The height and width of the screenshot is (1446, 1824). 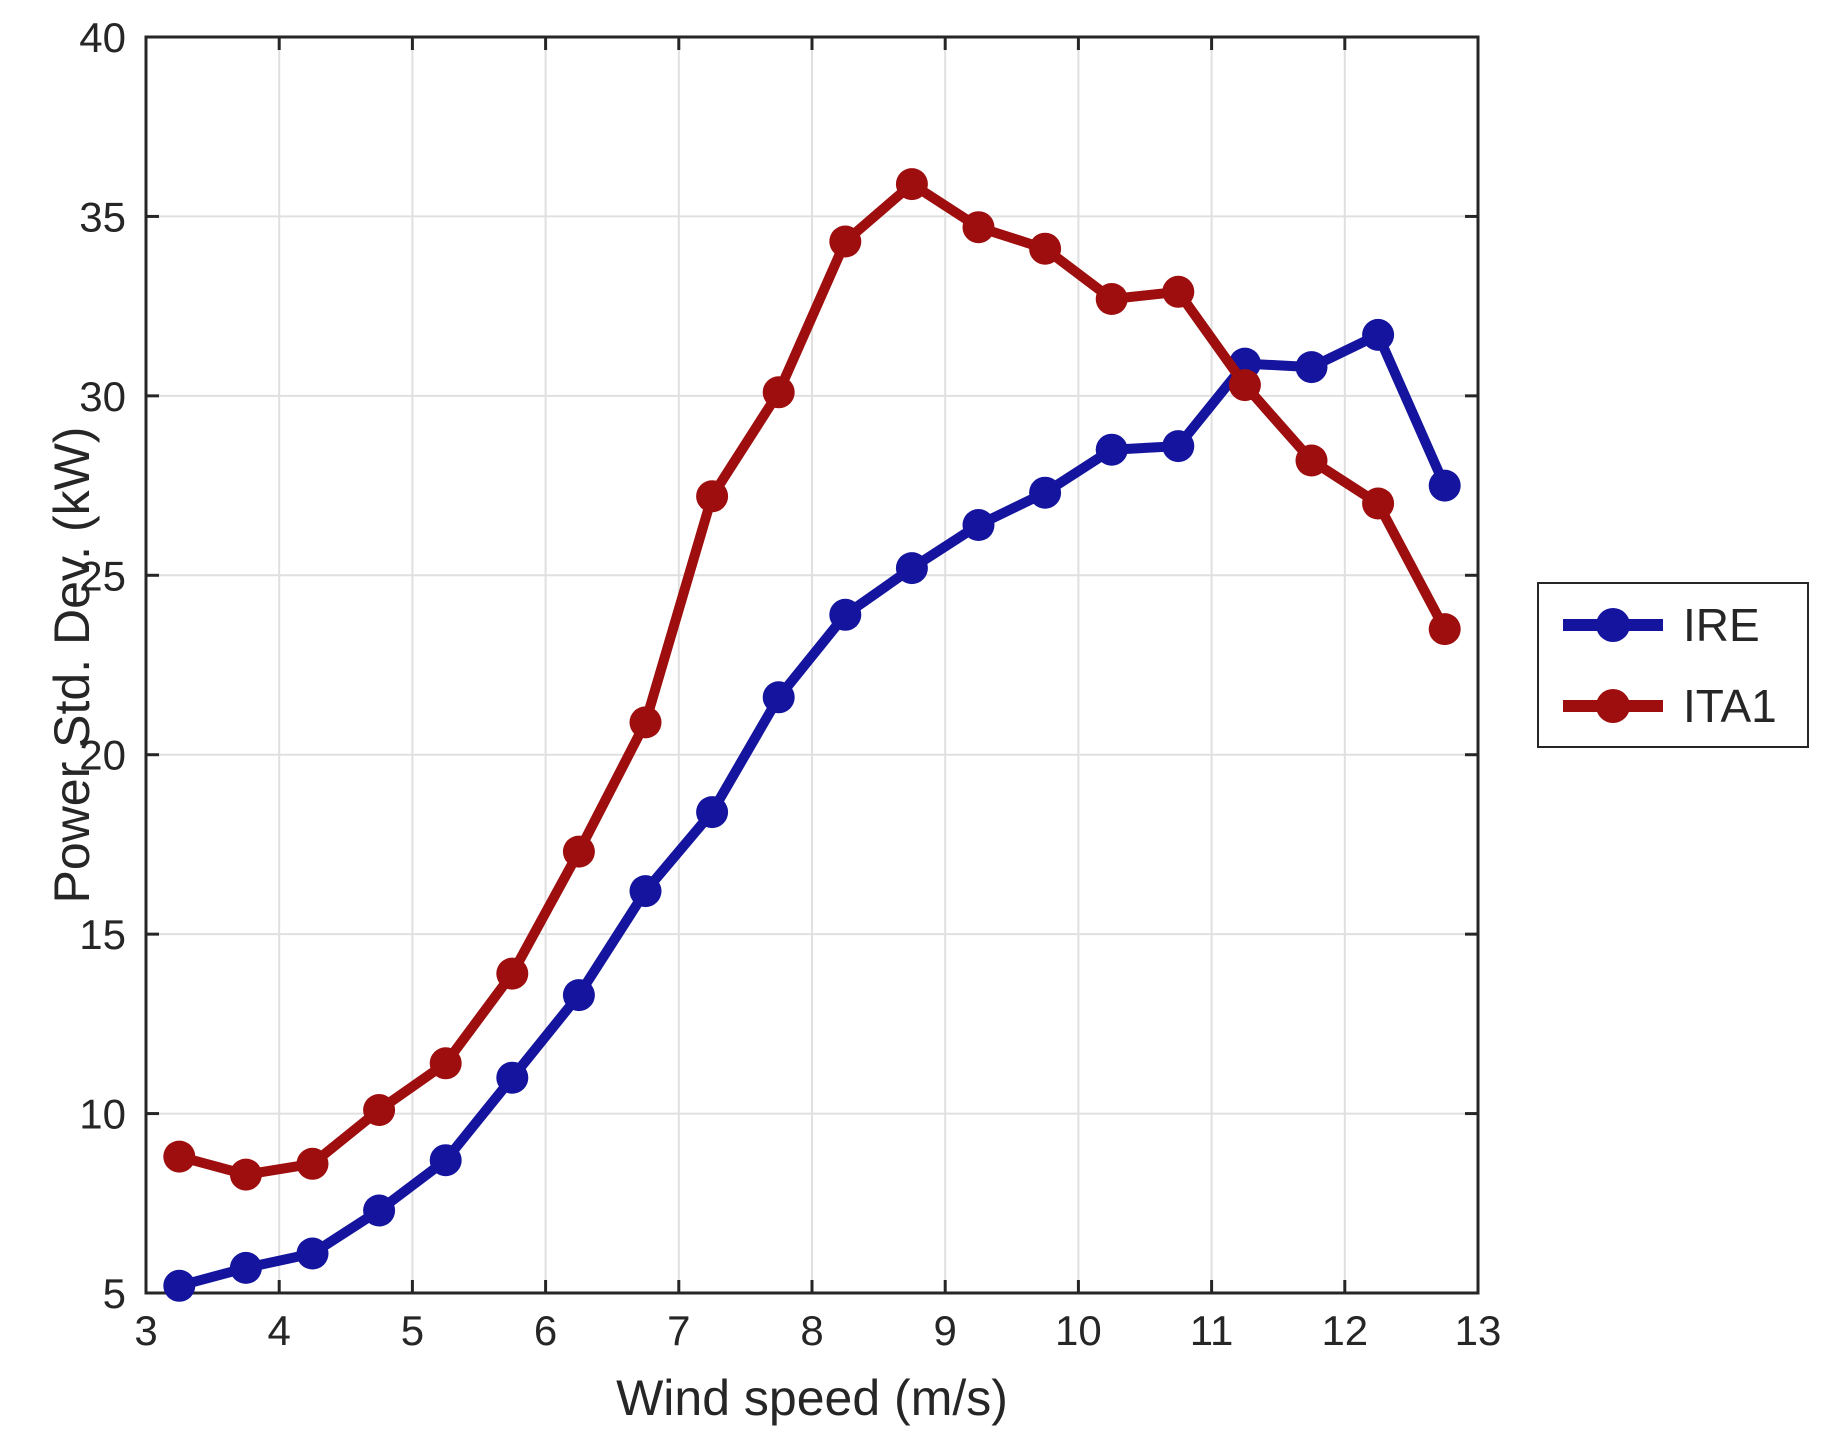 What do you see at coordinates (1212, 1330) in the screenshot?
I see `svg-text: 11` at bounding box center [1212, 1330].